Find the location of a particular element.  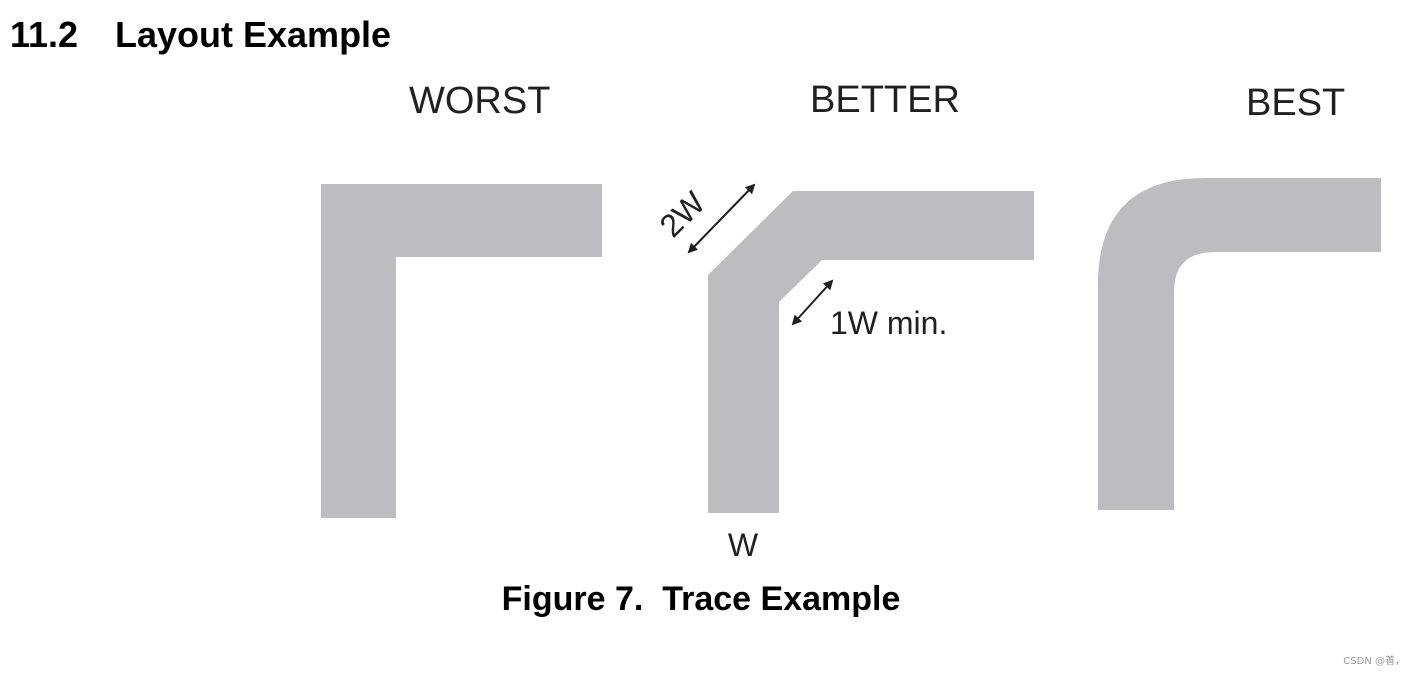

trace-worst-right-angle is located at coordinates (461, 351).